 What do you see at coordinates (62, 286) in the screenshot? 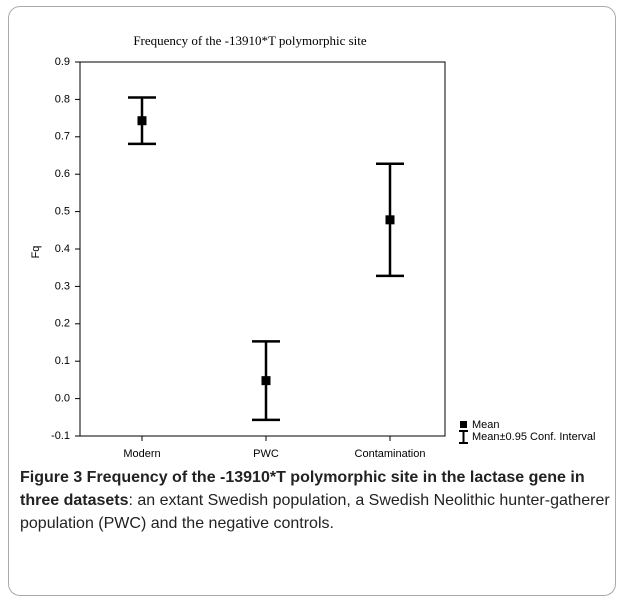
I see `y-tick-label: 0.3` at bounding box center [62, 286].